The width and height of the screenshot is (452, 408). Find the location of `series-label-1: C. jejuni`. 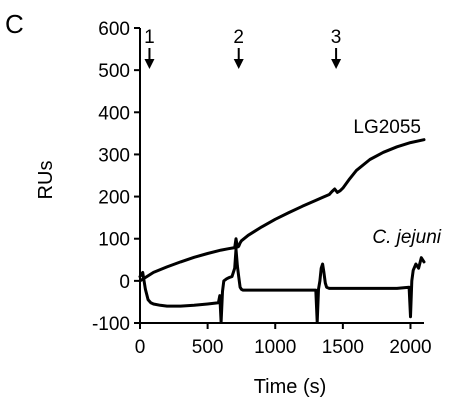

series-label-1: C. jejuni is located at coordinates (406, 237).